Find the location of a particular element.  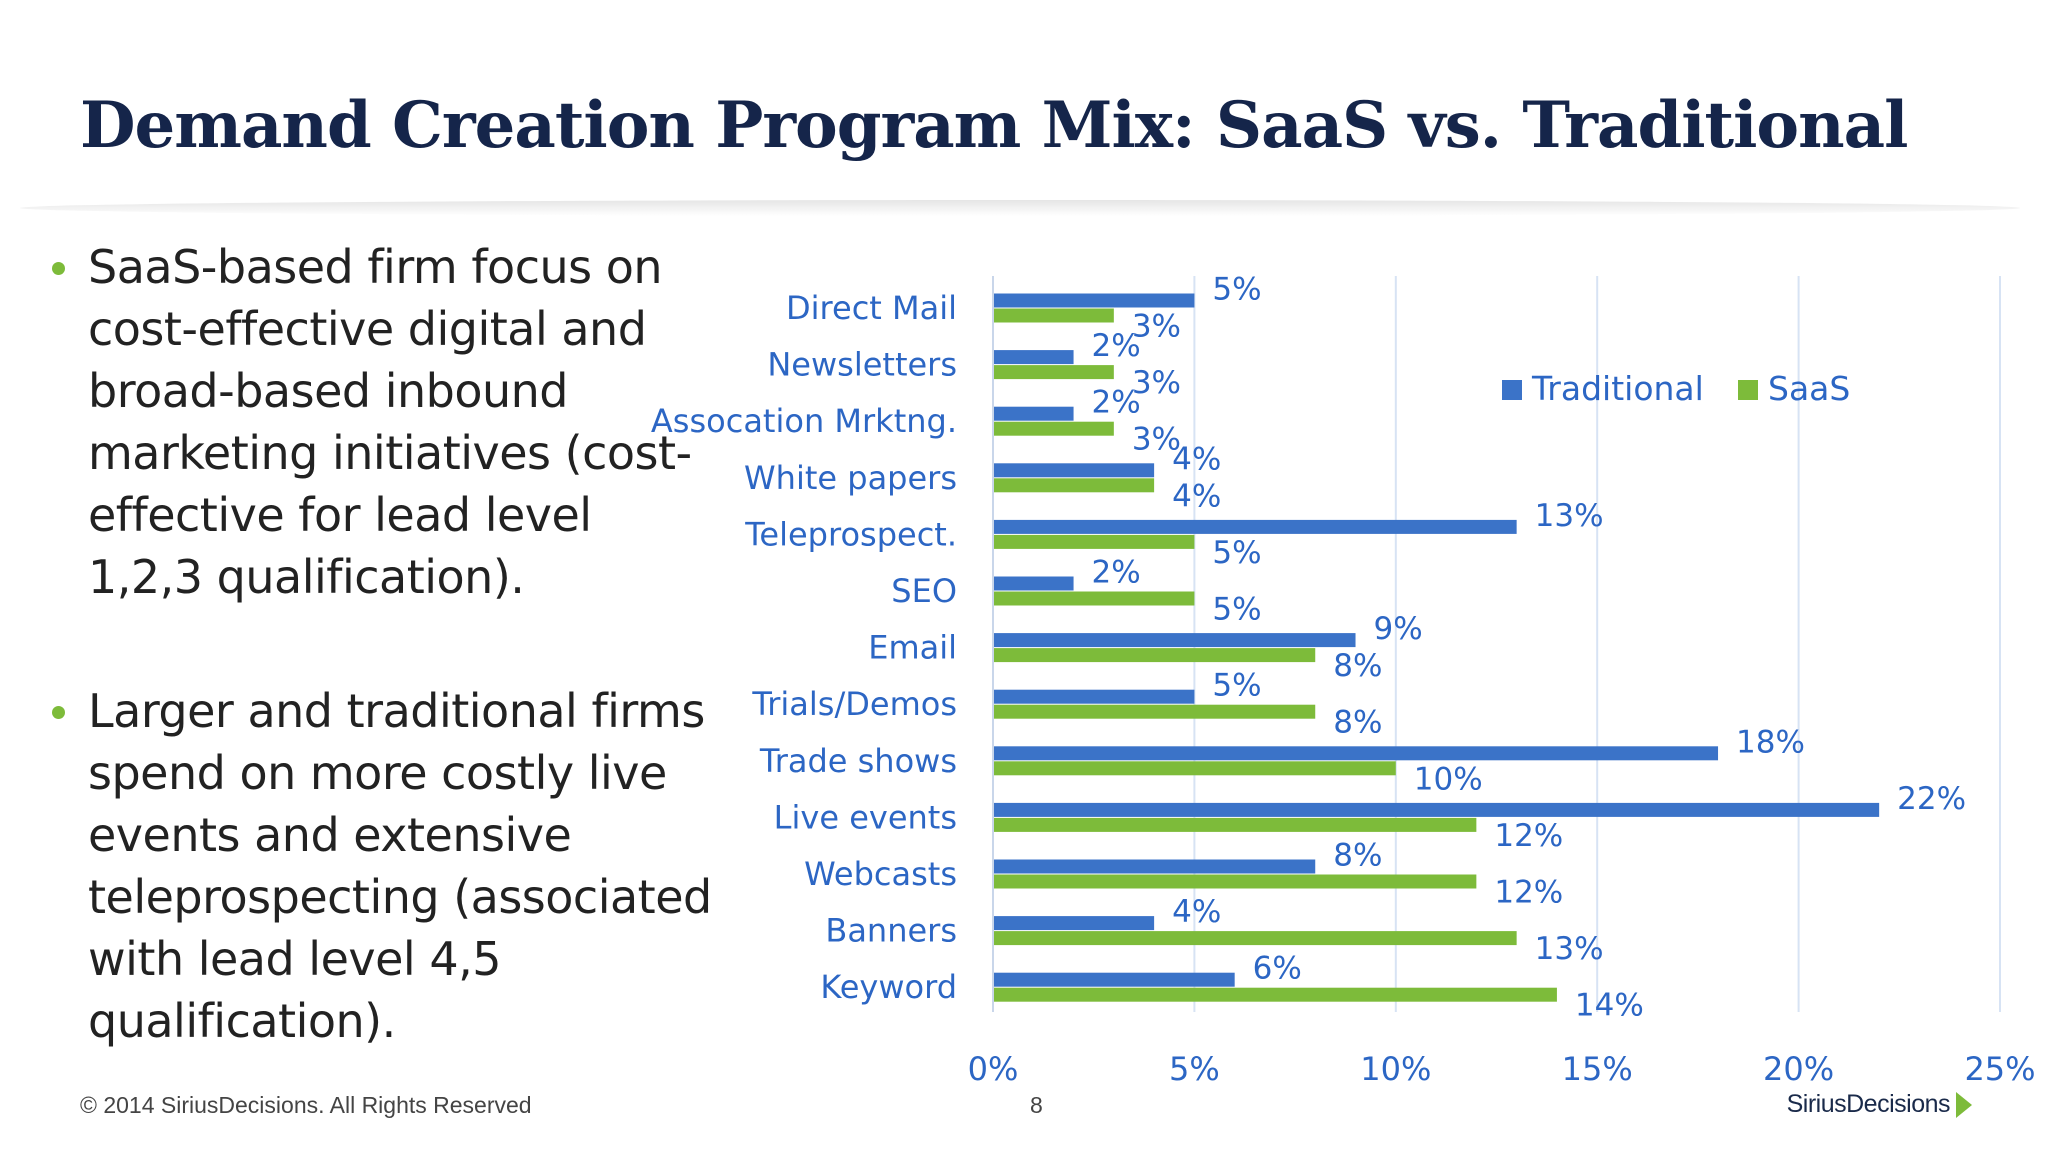

logo-arrow-icon is located at coordinates (1964, 1104).